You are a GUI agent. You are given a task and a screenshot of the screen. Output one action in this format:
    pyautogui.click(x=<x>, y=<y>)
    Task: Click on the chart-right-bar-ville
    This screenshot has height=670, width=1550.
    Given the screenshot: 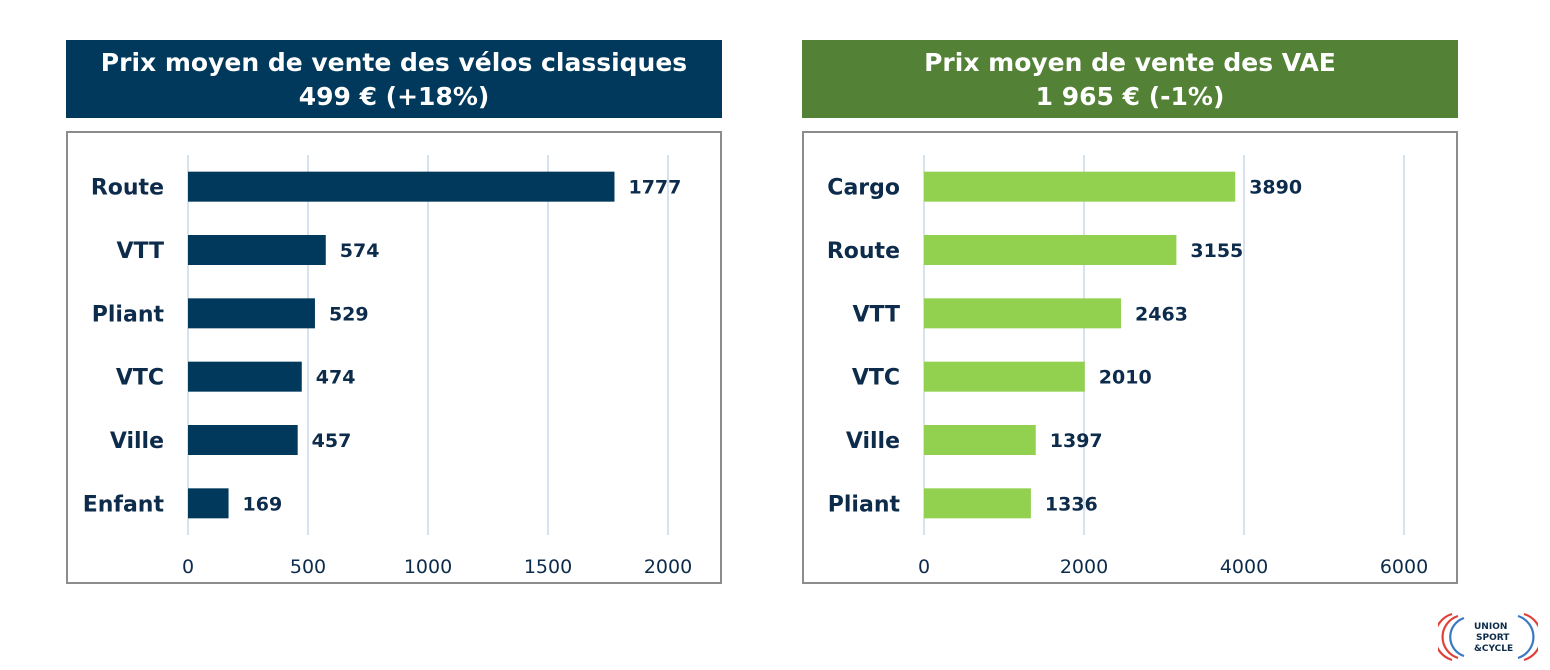 What is the action you would take?
    pyautogui.click(x=980, y=440)
    